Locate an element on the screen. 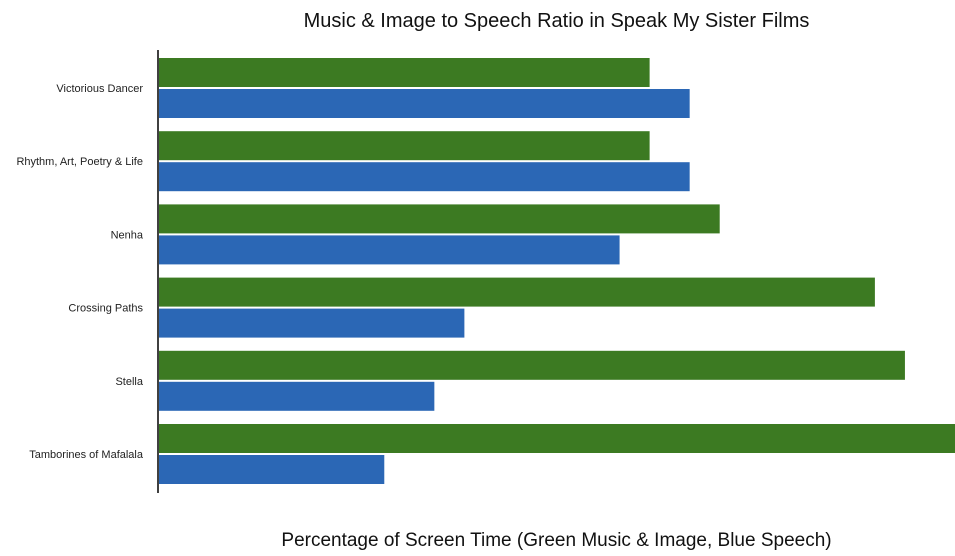 The image size is (955, 556). category-label: Nenha is located at coordinates (127, 235).